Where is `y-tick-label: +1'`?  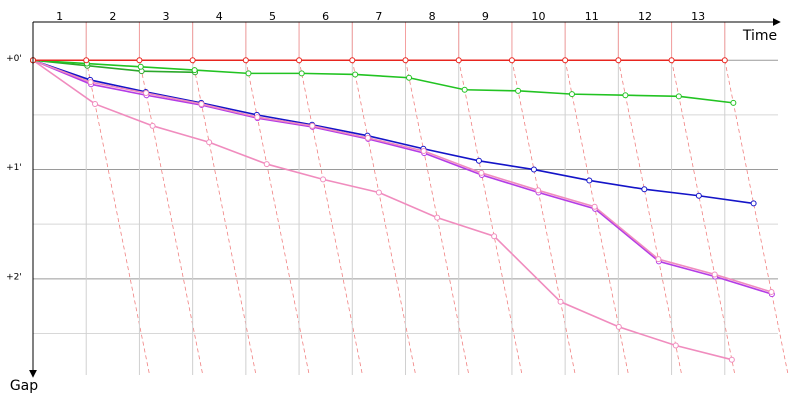 y-tick-label: +1' is located at coordinates (14, 168).